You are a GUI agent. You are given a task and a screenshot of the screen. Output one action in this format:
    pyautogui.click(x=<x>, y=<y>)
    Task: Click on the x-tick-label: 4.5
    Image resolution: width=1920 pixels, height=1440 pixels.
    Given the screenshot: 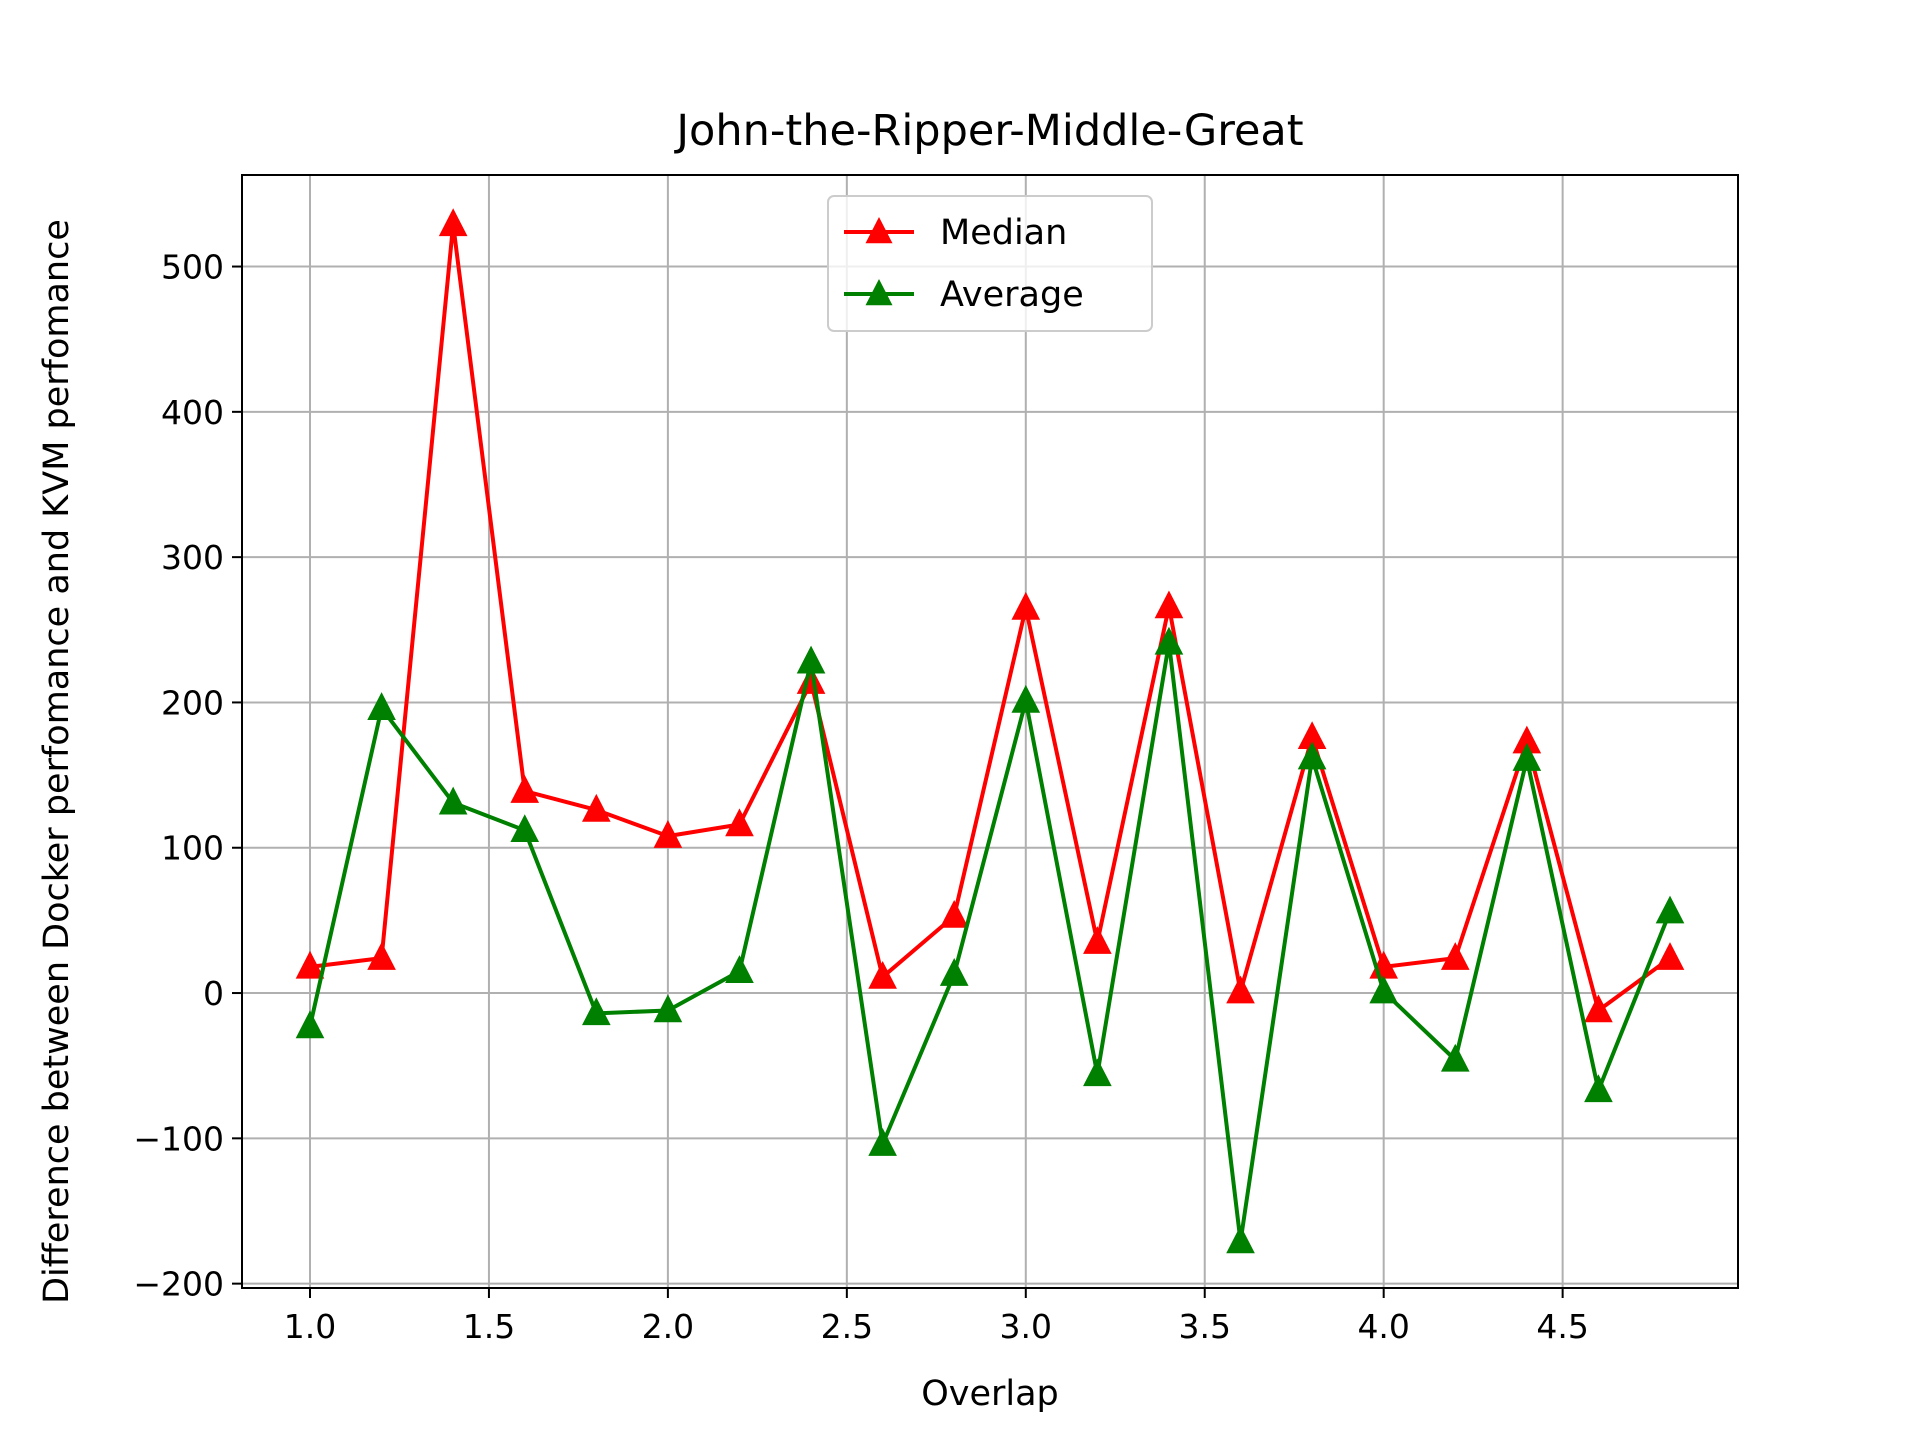 What is the action you would take?
    pyautogui.click(x=1562, y=1326)
    